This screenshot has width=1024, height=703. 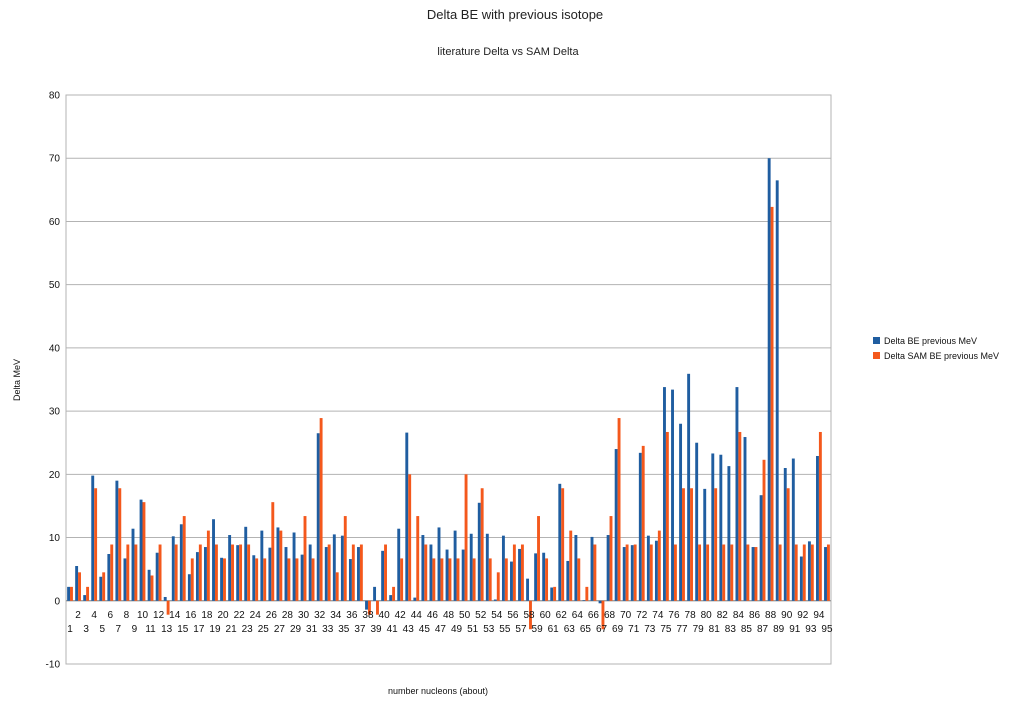 I want to click on x-tick-label: 74, so click(x=658, y=615).